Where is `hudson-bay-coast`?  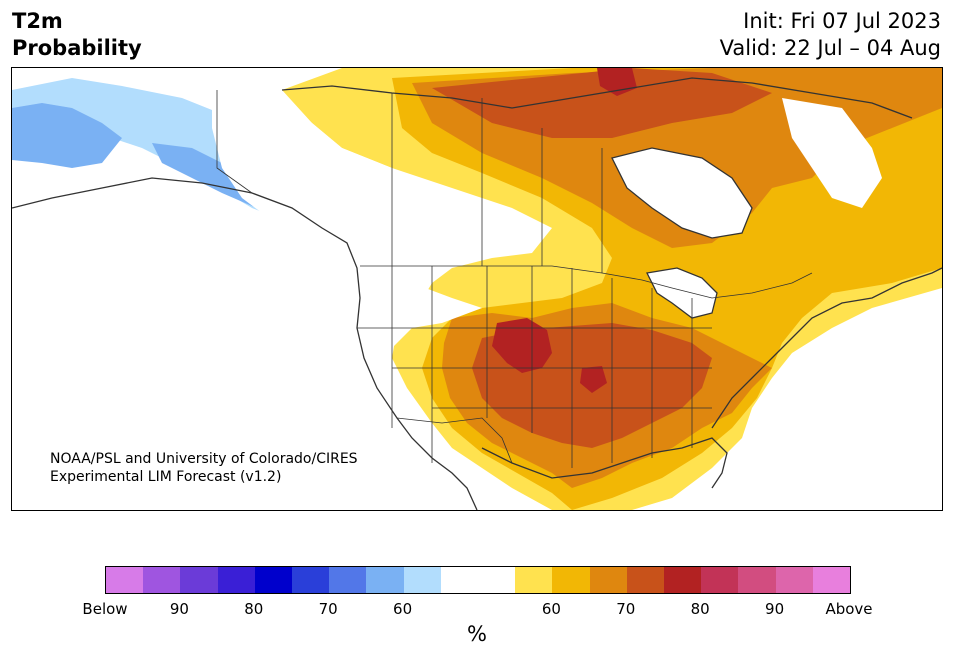 hudson-bay-coast is located at coordinates (682, 193).